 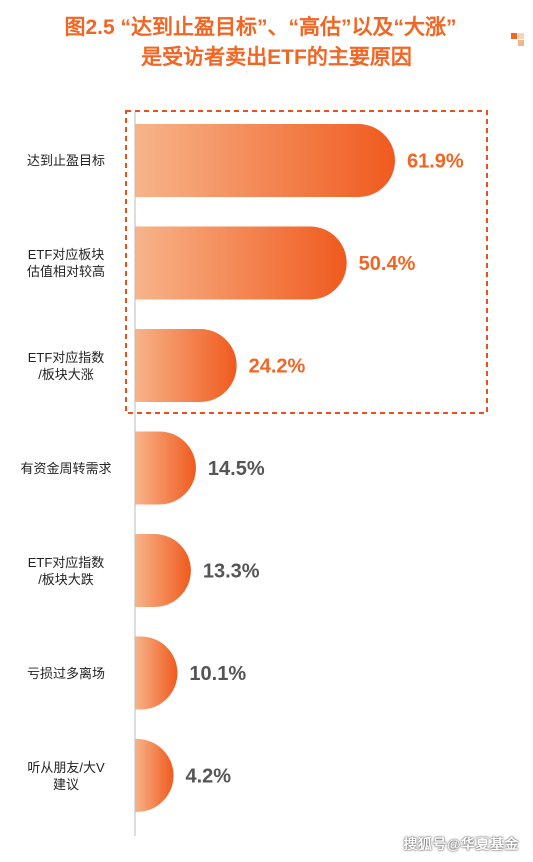 I want to click on category-label: ETF对应指数/板块大涨, so click(x=66, y=366).